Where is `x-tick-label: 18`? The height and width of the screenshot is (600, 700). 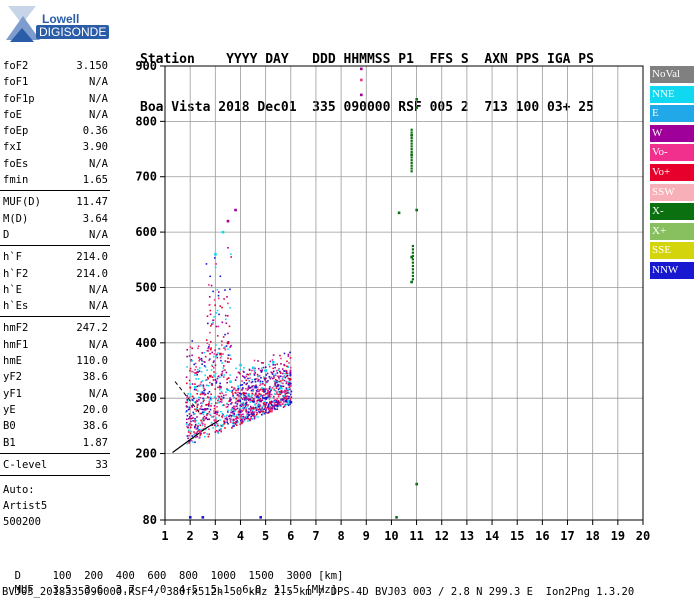 x-tick-label: 18 is located at coordinates (592, 536).